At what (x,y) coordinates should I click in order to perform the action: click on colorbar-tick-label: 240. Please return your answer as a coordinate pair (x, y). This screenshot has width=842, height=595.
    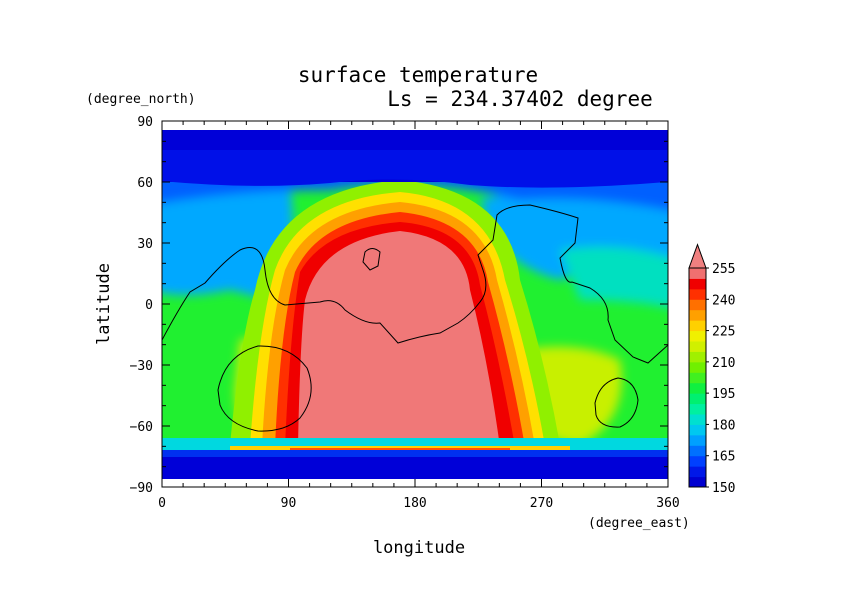
    Looking at the image, I should click on (723, 300).